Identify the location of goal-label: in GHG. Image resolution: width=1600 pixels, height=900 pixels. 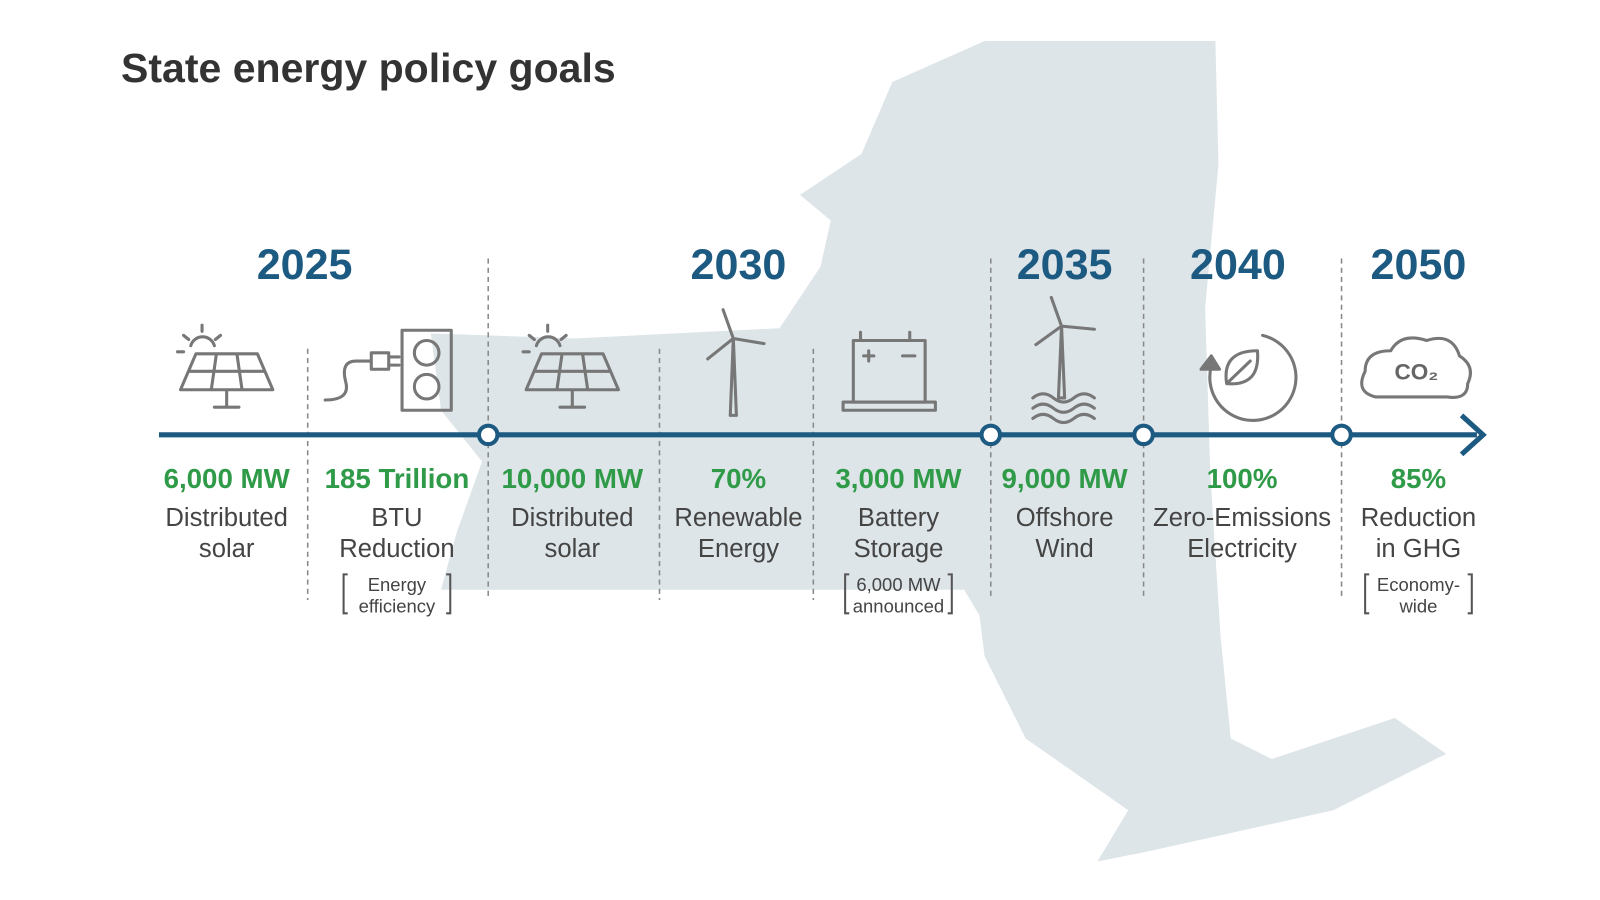
(1418, 549).